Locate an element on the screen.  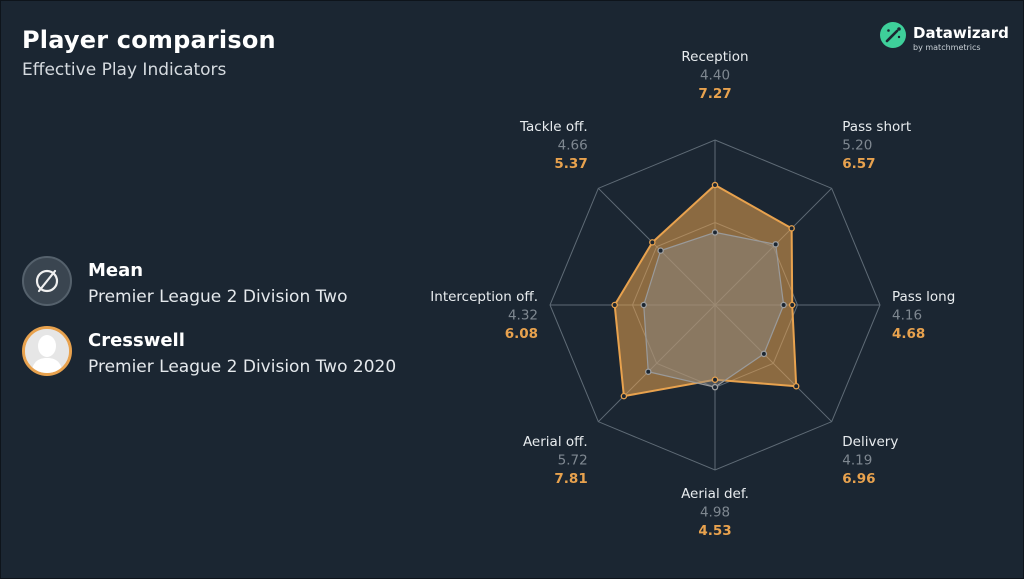
axis-label: Pass long is located at coordinates (923, 297).